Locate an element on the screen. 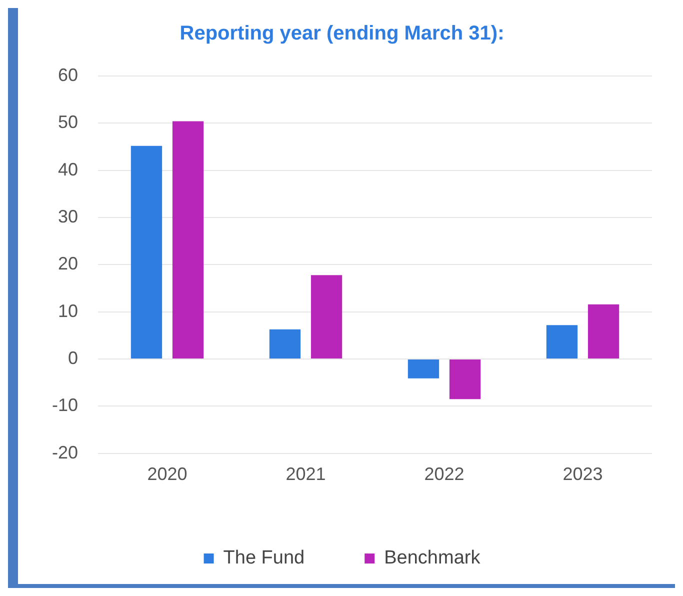 This screenshot has width=683, height=596. y-tick-label: -10 is located at coordinates (65, 405).